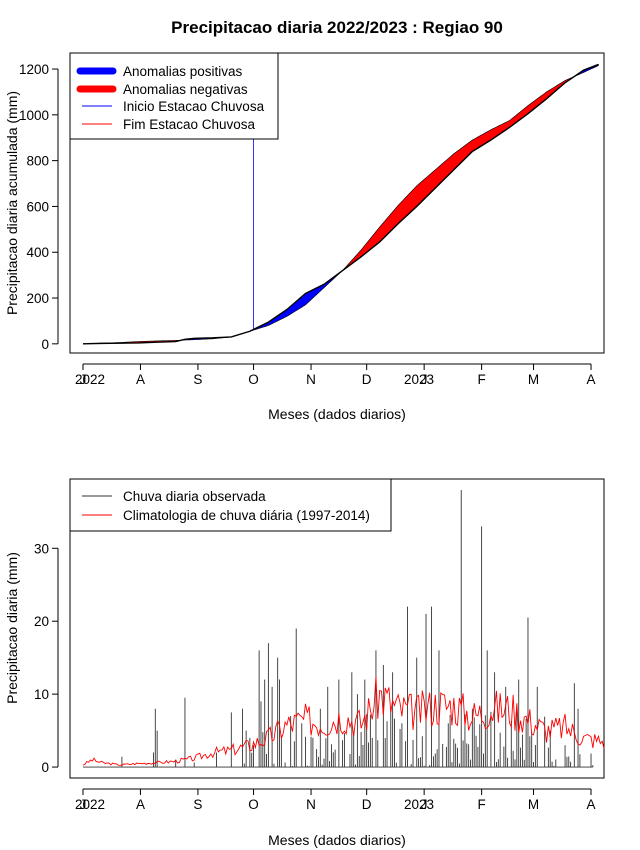  I want to click on p1-xtick-label-8: M, so click(533, 379).